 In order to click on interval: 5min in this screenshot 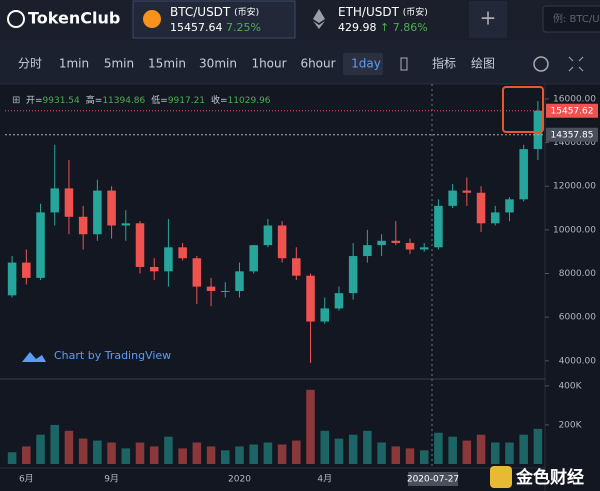, I will do `click(119, 64)`.